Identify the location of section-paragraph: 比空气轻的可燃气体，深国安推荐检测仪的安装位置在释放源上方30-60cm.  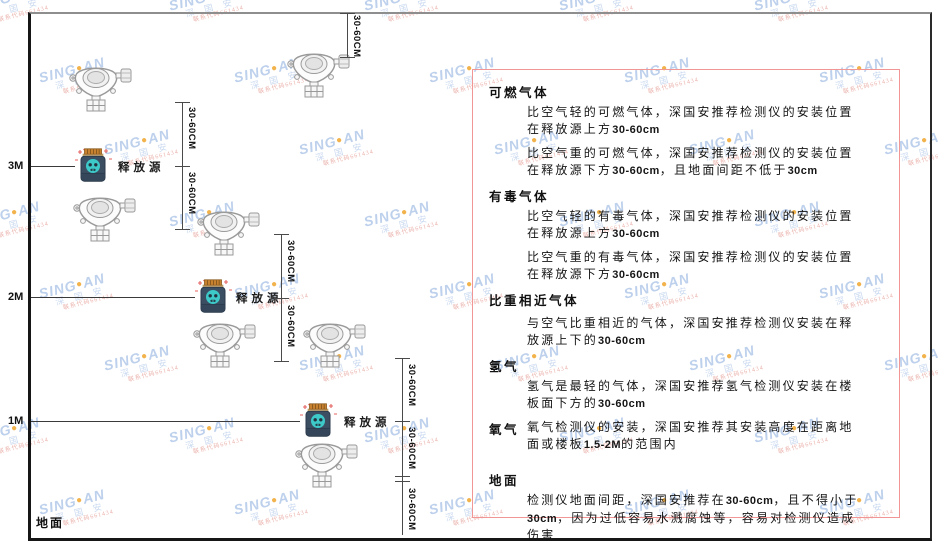
(690, 120).